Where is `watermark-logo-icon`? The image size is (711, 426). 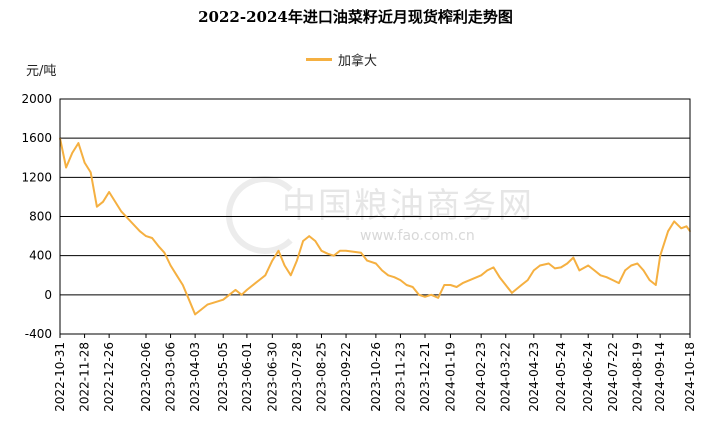 watermark-logo-icon is located at coordinates (265, 215).